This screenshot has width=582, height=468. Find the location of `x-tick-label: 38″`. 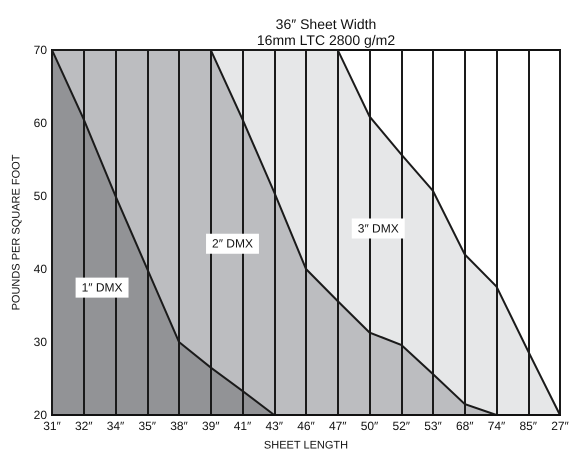

x-tick-label: 38″ is located at coordinates (179, 426).